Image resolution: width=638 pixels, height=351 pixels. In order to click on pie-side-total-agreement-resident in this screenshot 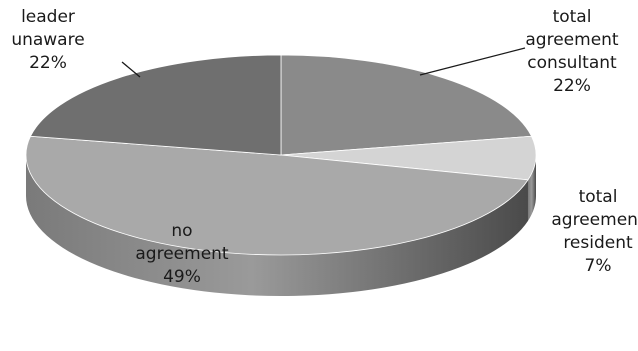, I will do `click(531, 188)`.